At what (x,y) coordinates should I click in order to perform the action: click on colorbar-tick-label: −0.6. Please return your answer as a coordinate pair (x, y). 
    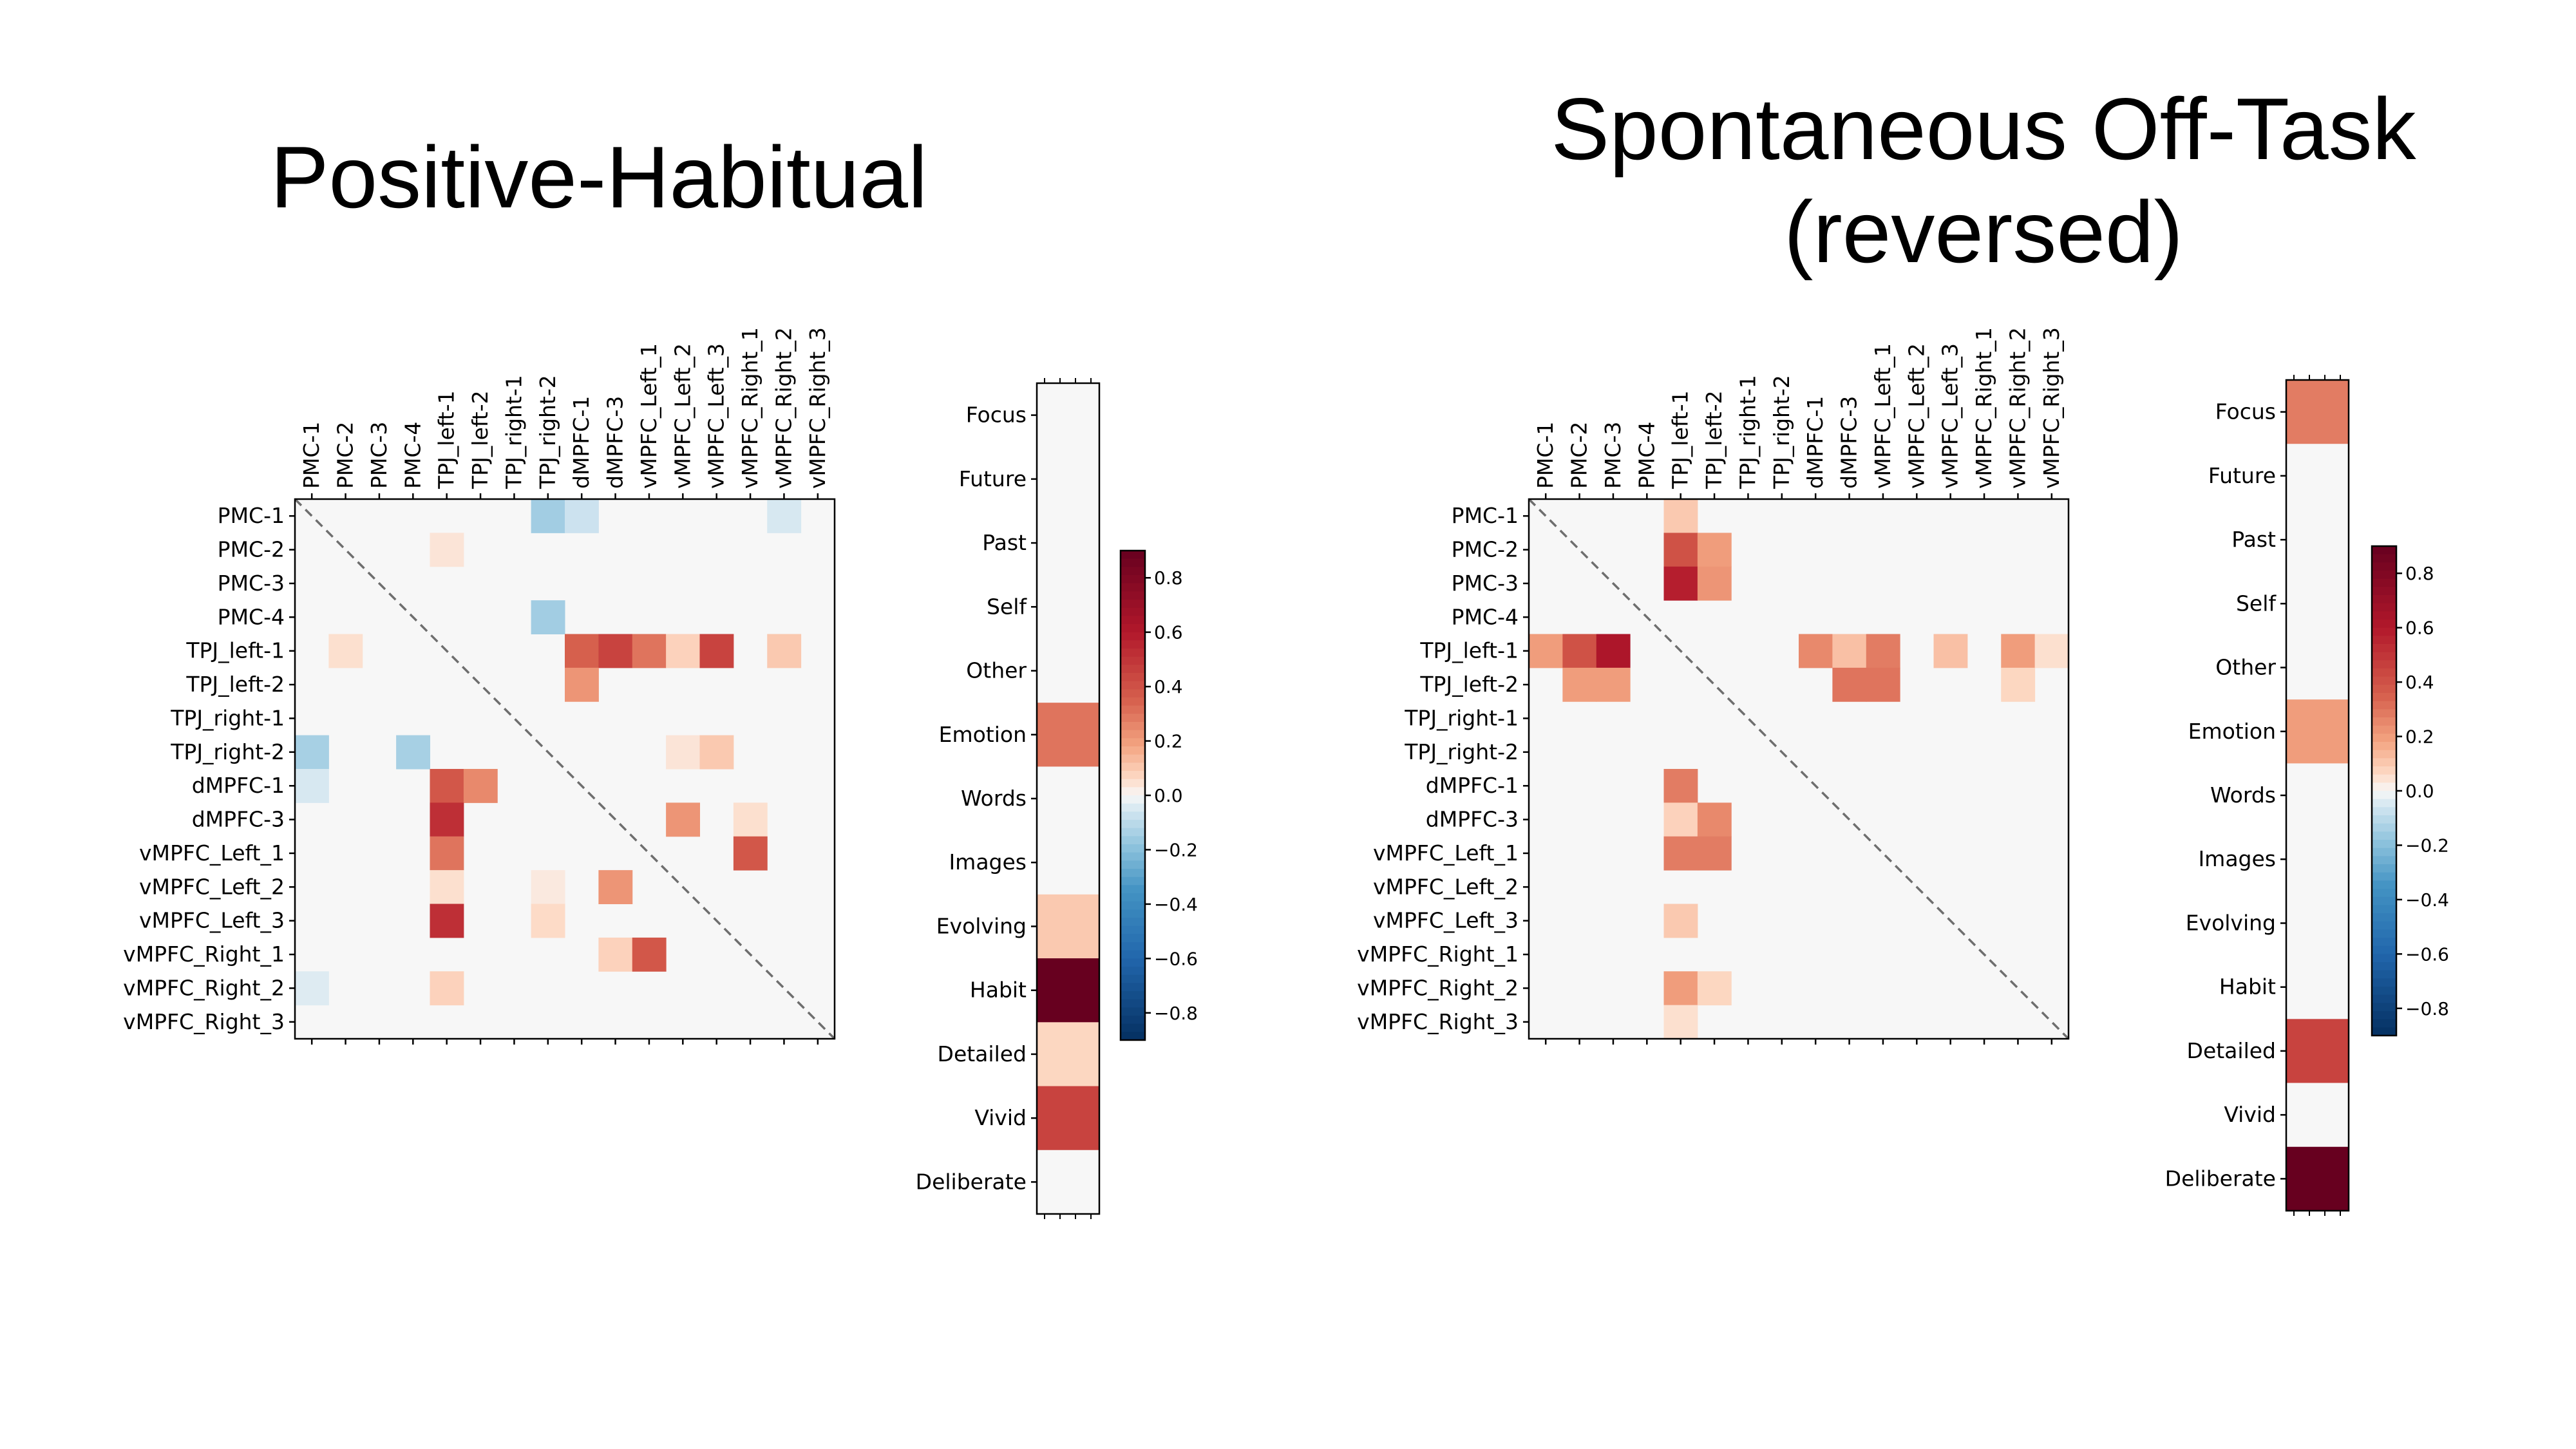
    Looking at the image, I should click on (1176, 958).